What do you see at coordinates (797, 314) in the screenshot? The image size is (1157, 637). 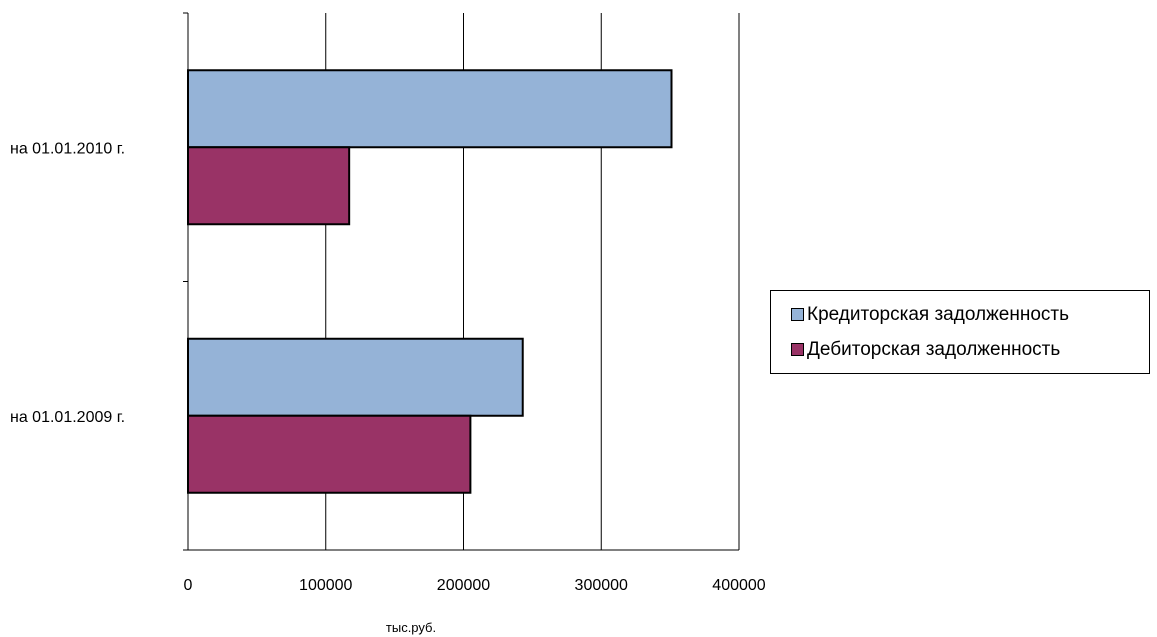 I see `legend-swatch-creditor` at bounding box center [797, 314].